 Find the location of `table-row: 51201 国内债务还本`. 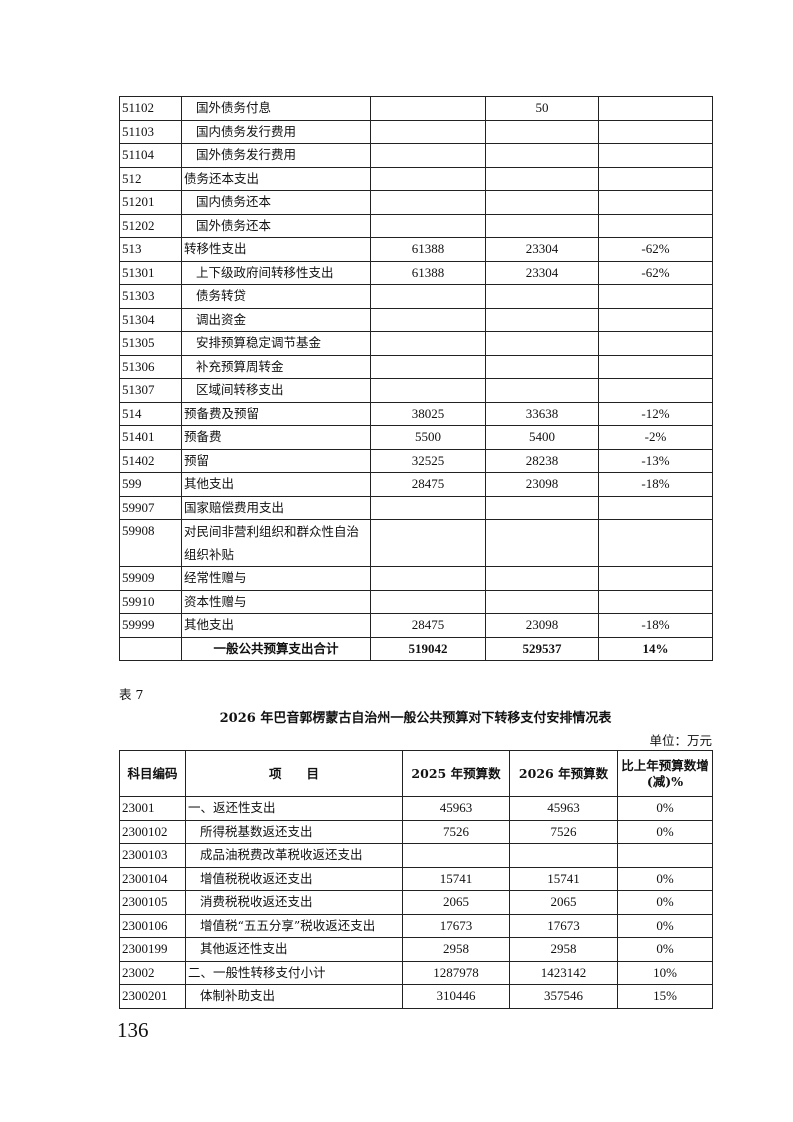

table-row: 51201 国内债务还本 is located at coordinates (416, 202).